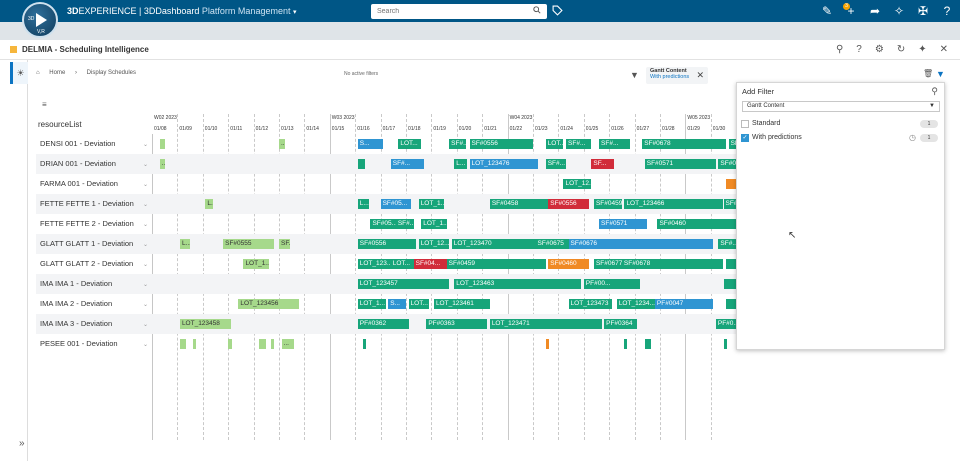 Image resolution: width=960 pixels, height=461 pixels. Describe the element at coordinates (111, 73) in the screenshot. I see `breadcrumb-schedules: Display Schedules` at that location.